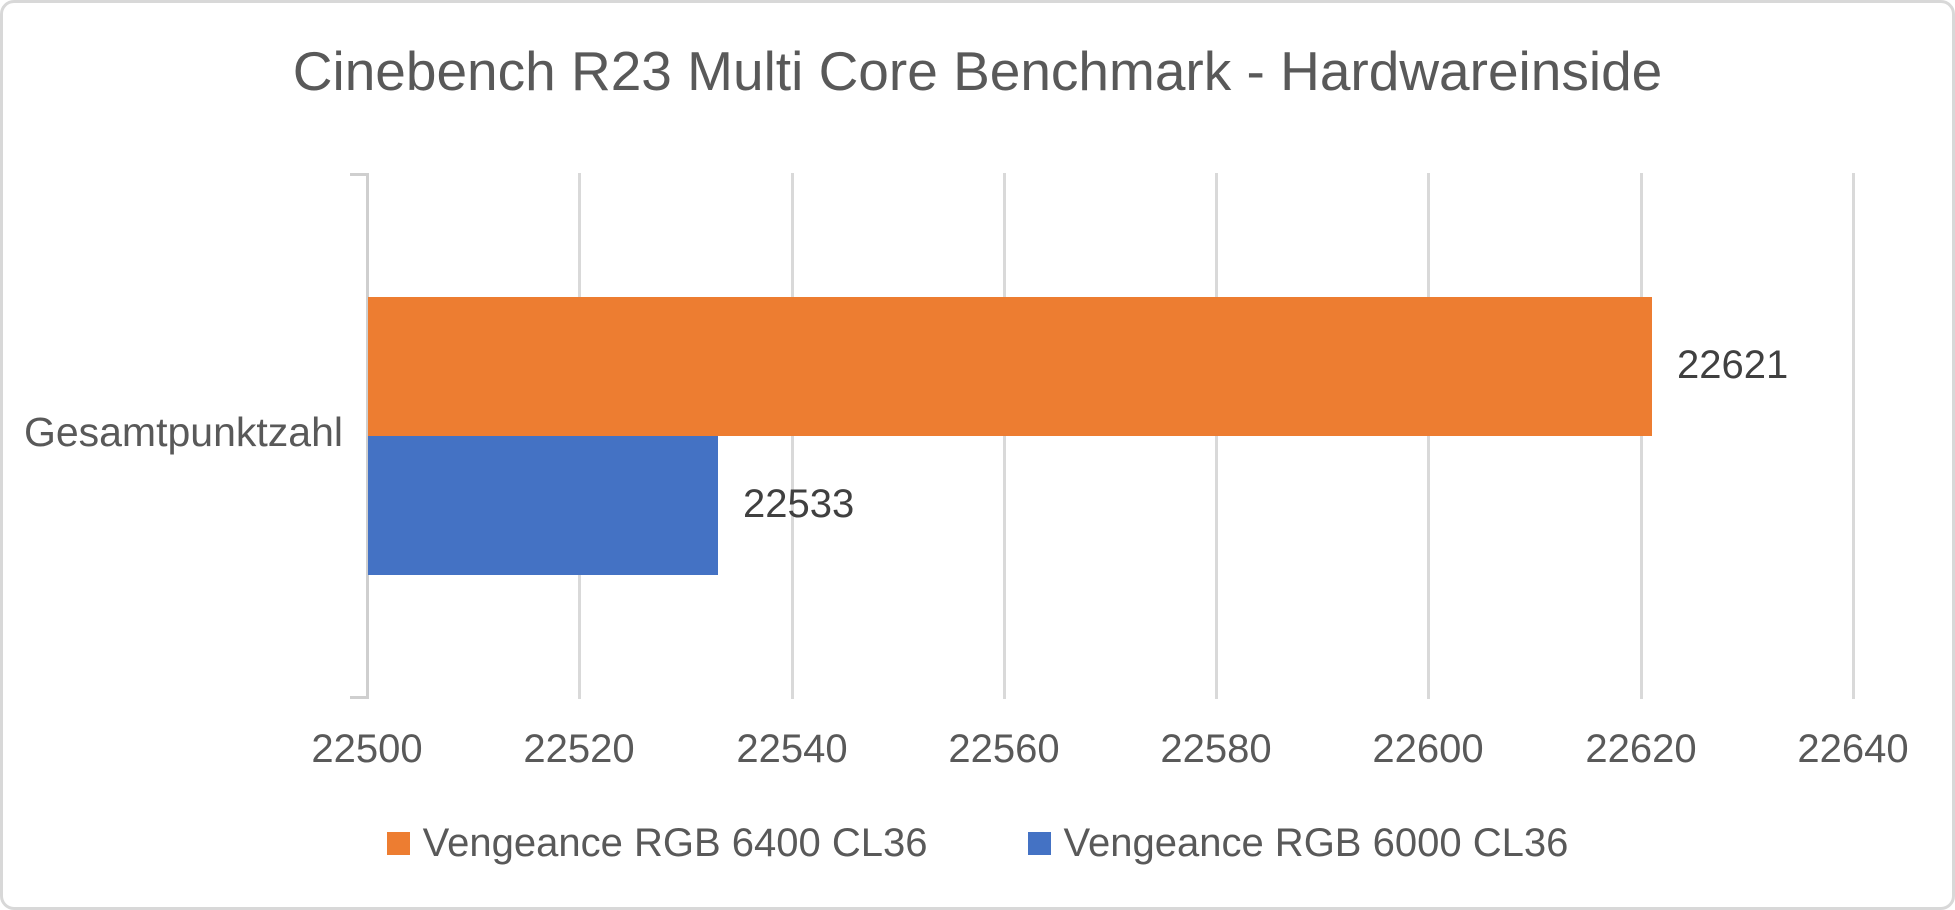 This screenshot has height=910, width=1955. Describe the element at coordinates (1853, 749) in the screenshot. I see `x-tick-label: 22640` at that location.